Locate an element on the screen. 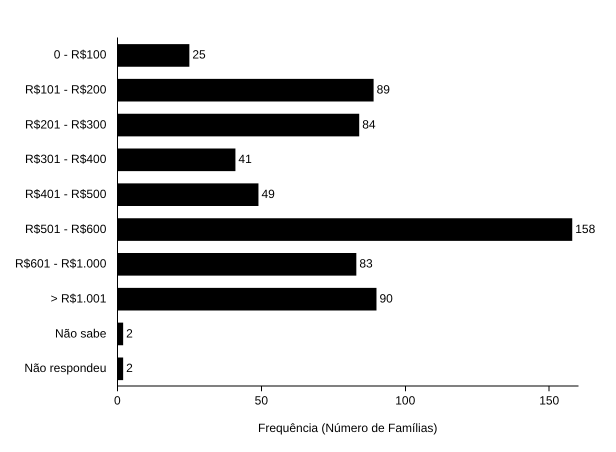 The image size is (616, 452). y-tick-label: R$401 - R$500 is located at coordinates (66, 194).